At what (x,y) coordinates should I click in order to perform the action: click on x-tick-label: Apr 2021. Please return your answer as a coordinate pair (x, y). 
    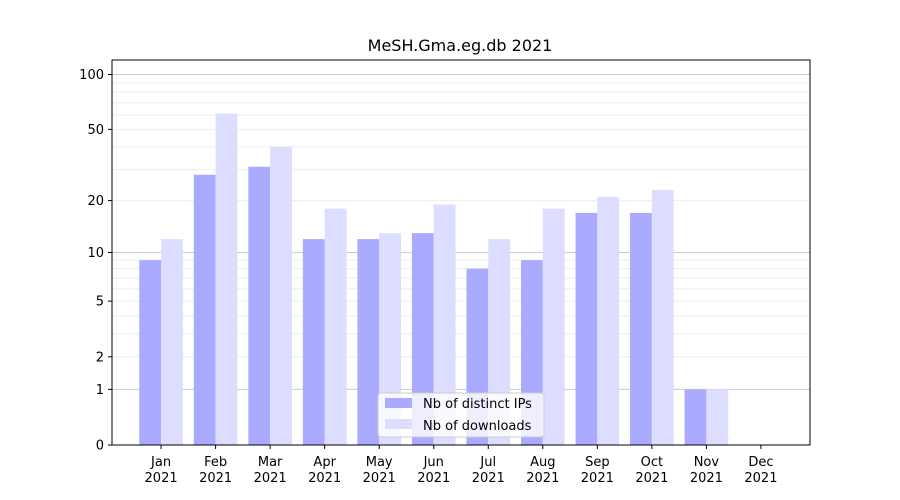
    Looking at the image, I should click on (324, 470).